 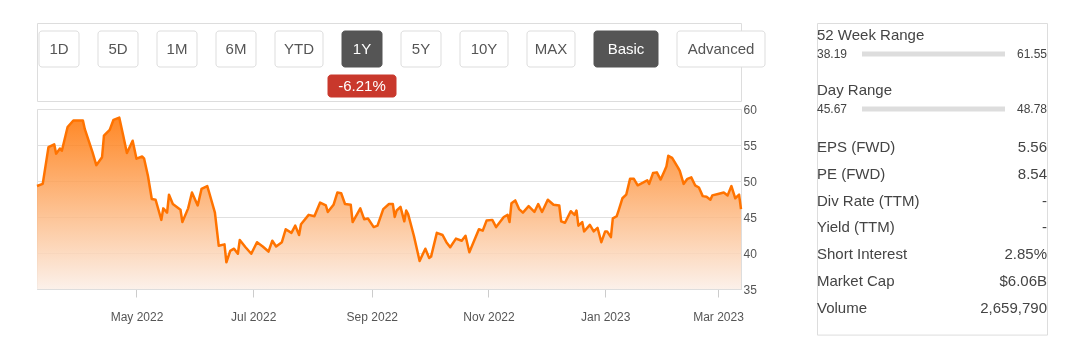 I want to click on text: 1M, so click(x=177, y=48).